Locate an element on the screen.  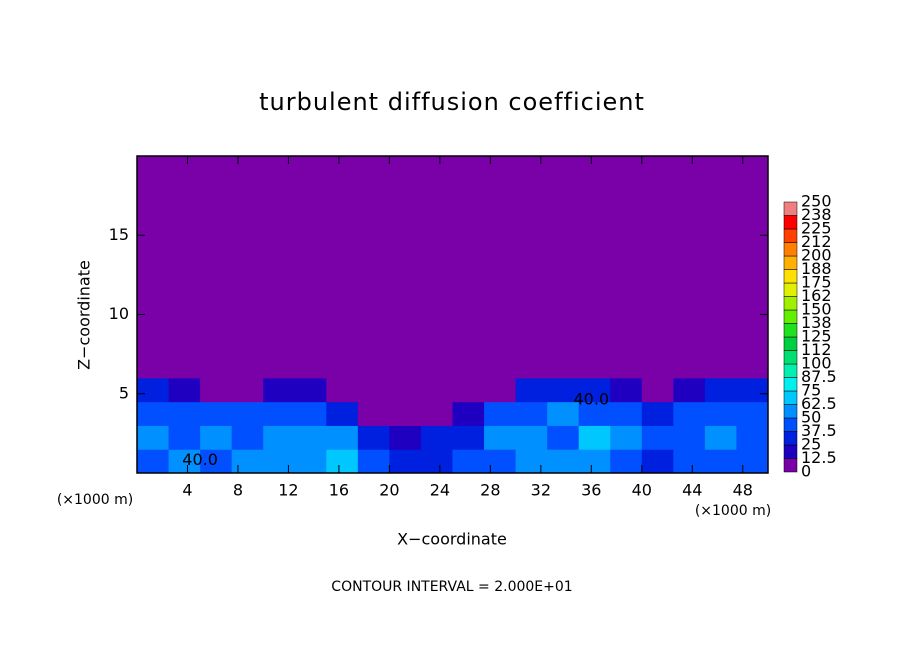
colorbar-label: 125 is located at coordinates (816, 336).